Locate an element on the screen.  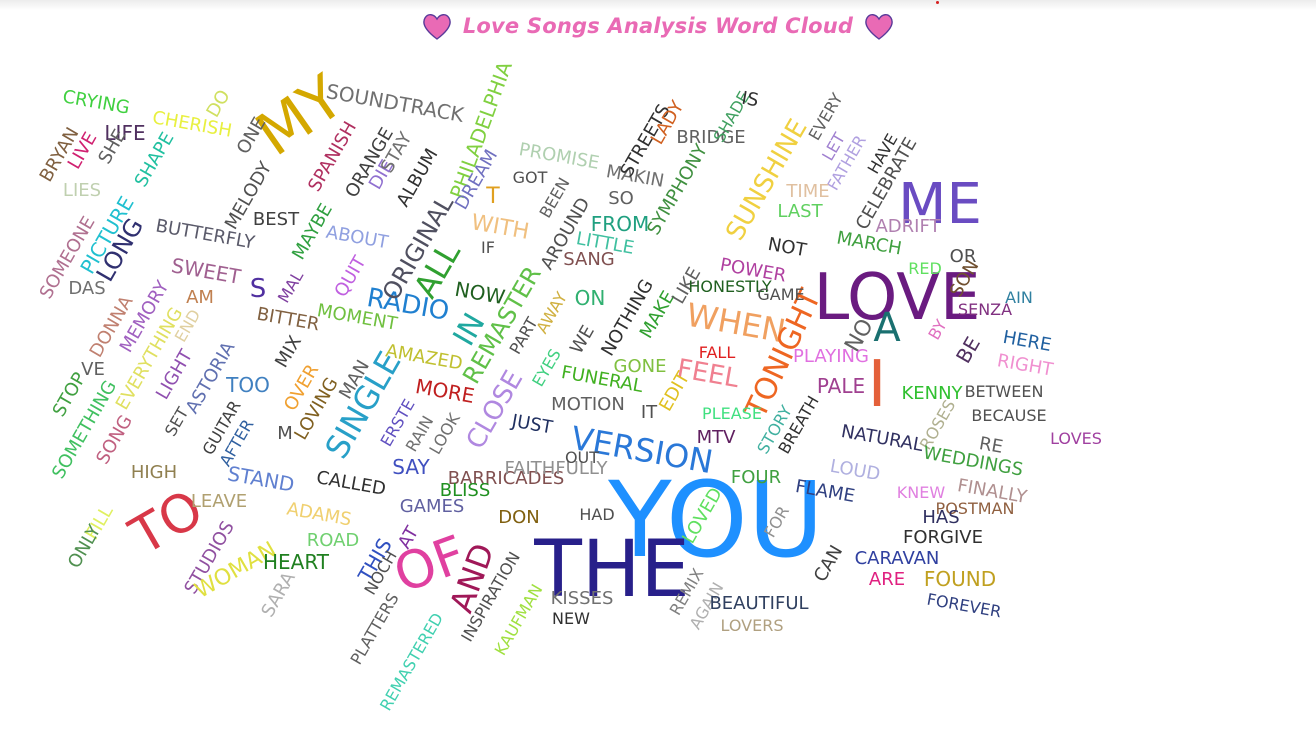
word-adams: ADAMS is located at coordinates (319, 514).